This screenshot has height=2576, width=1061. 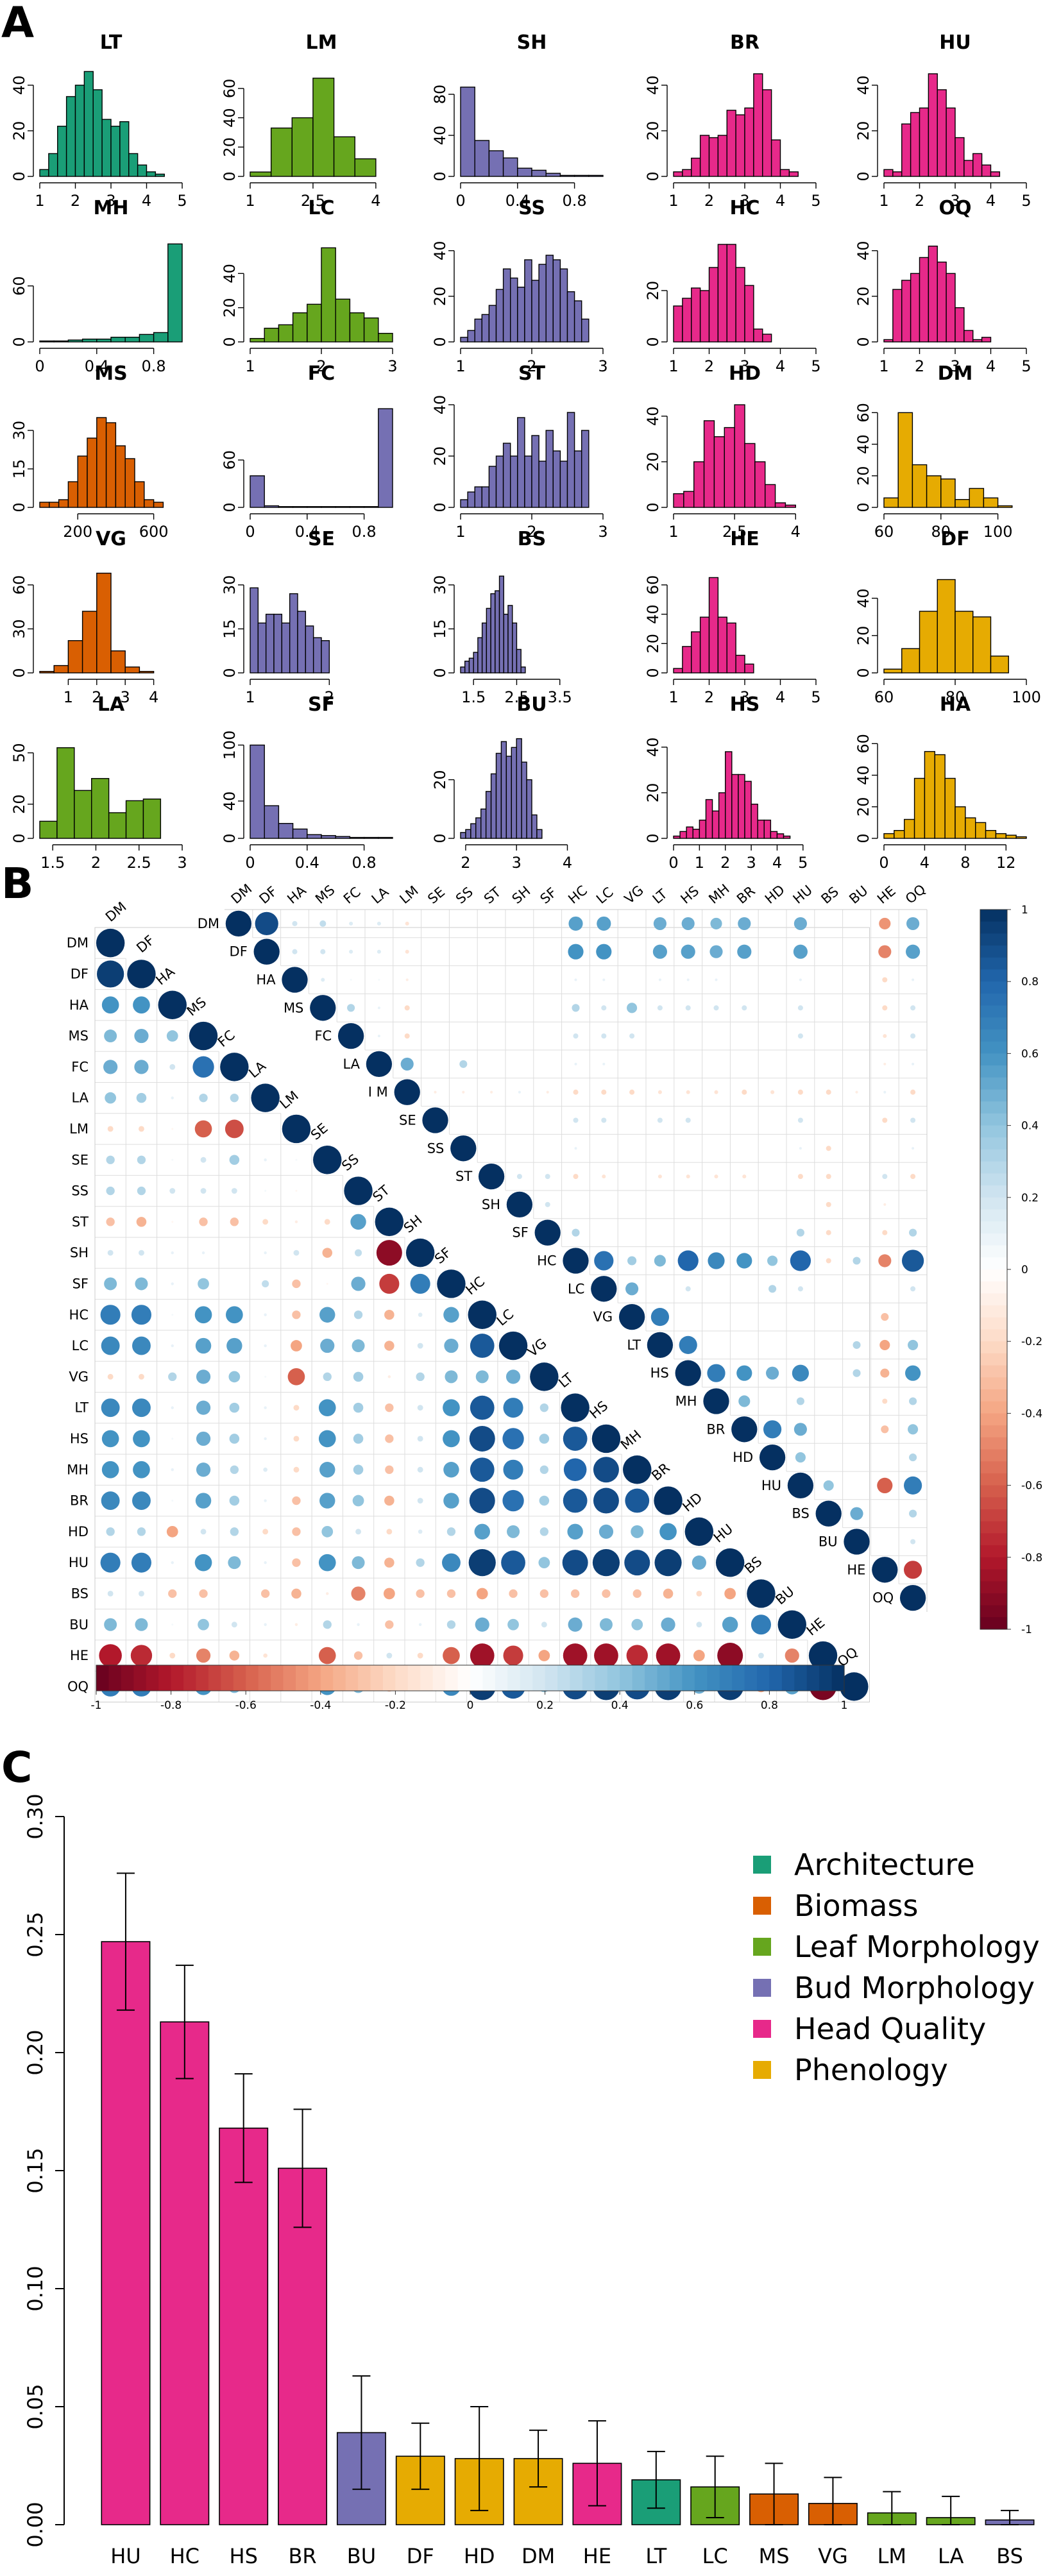 What do you see at coordinates (845, 1705) in the screenshot?
I see `colorbar-tick-label: 1` at bounding box center [845, 1705].